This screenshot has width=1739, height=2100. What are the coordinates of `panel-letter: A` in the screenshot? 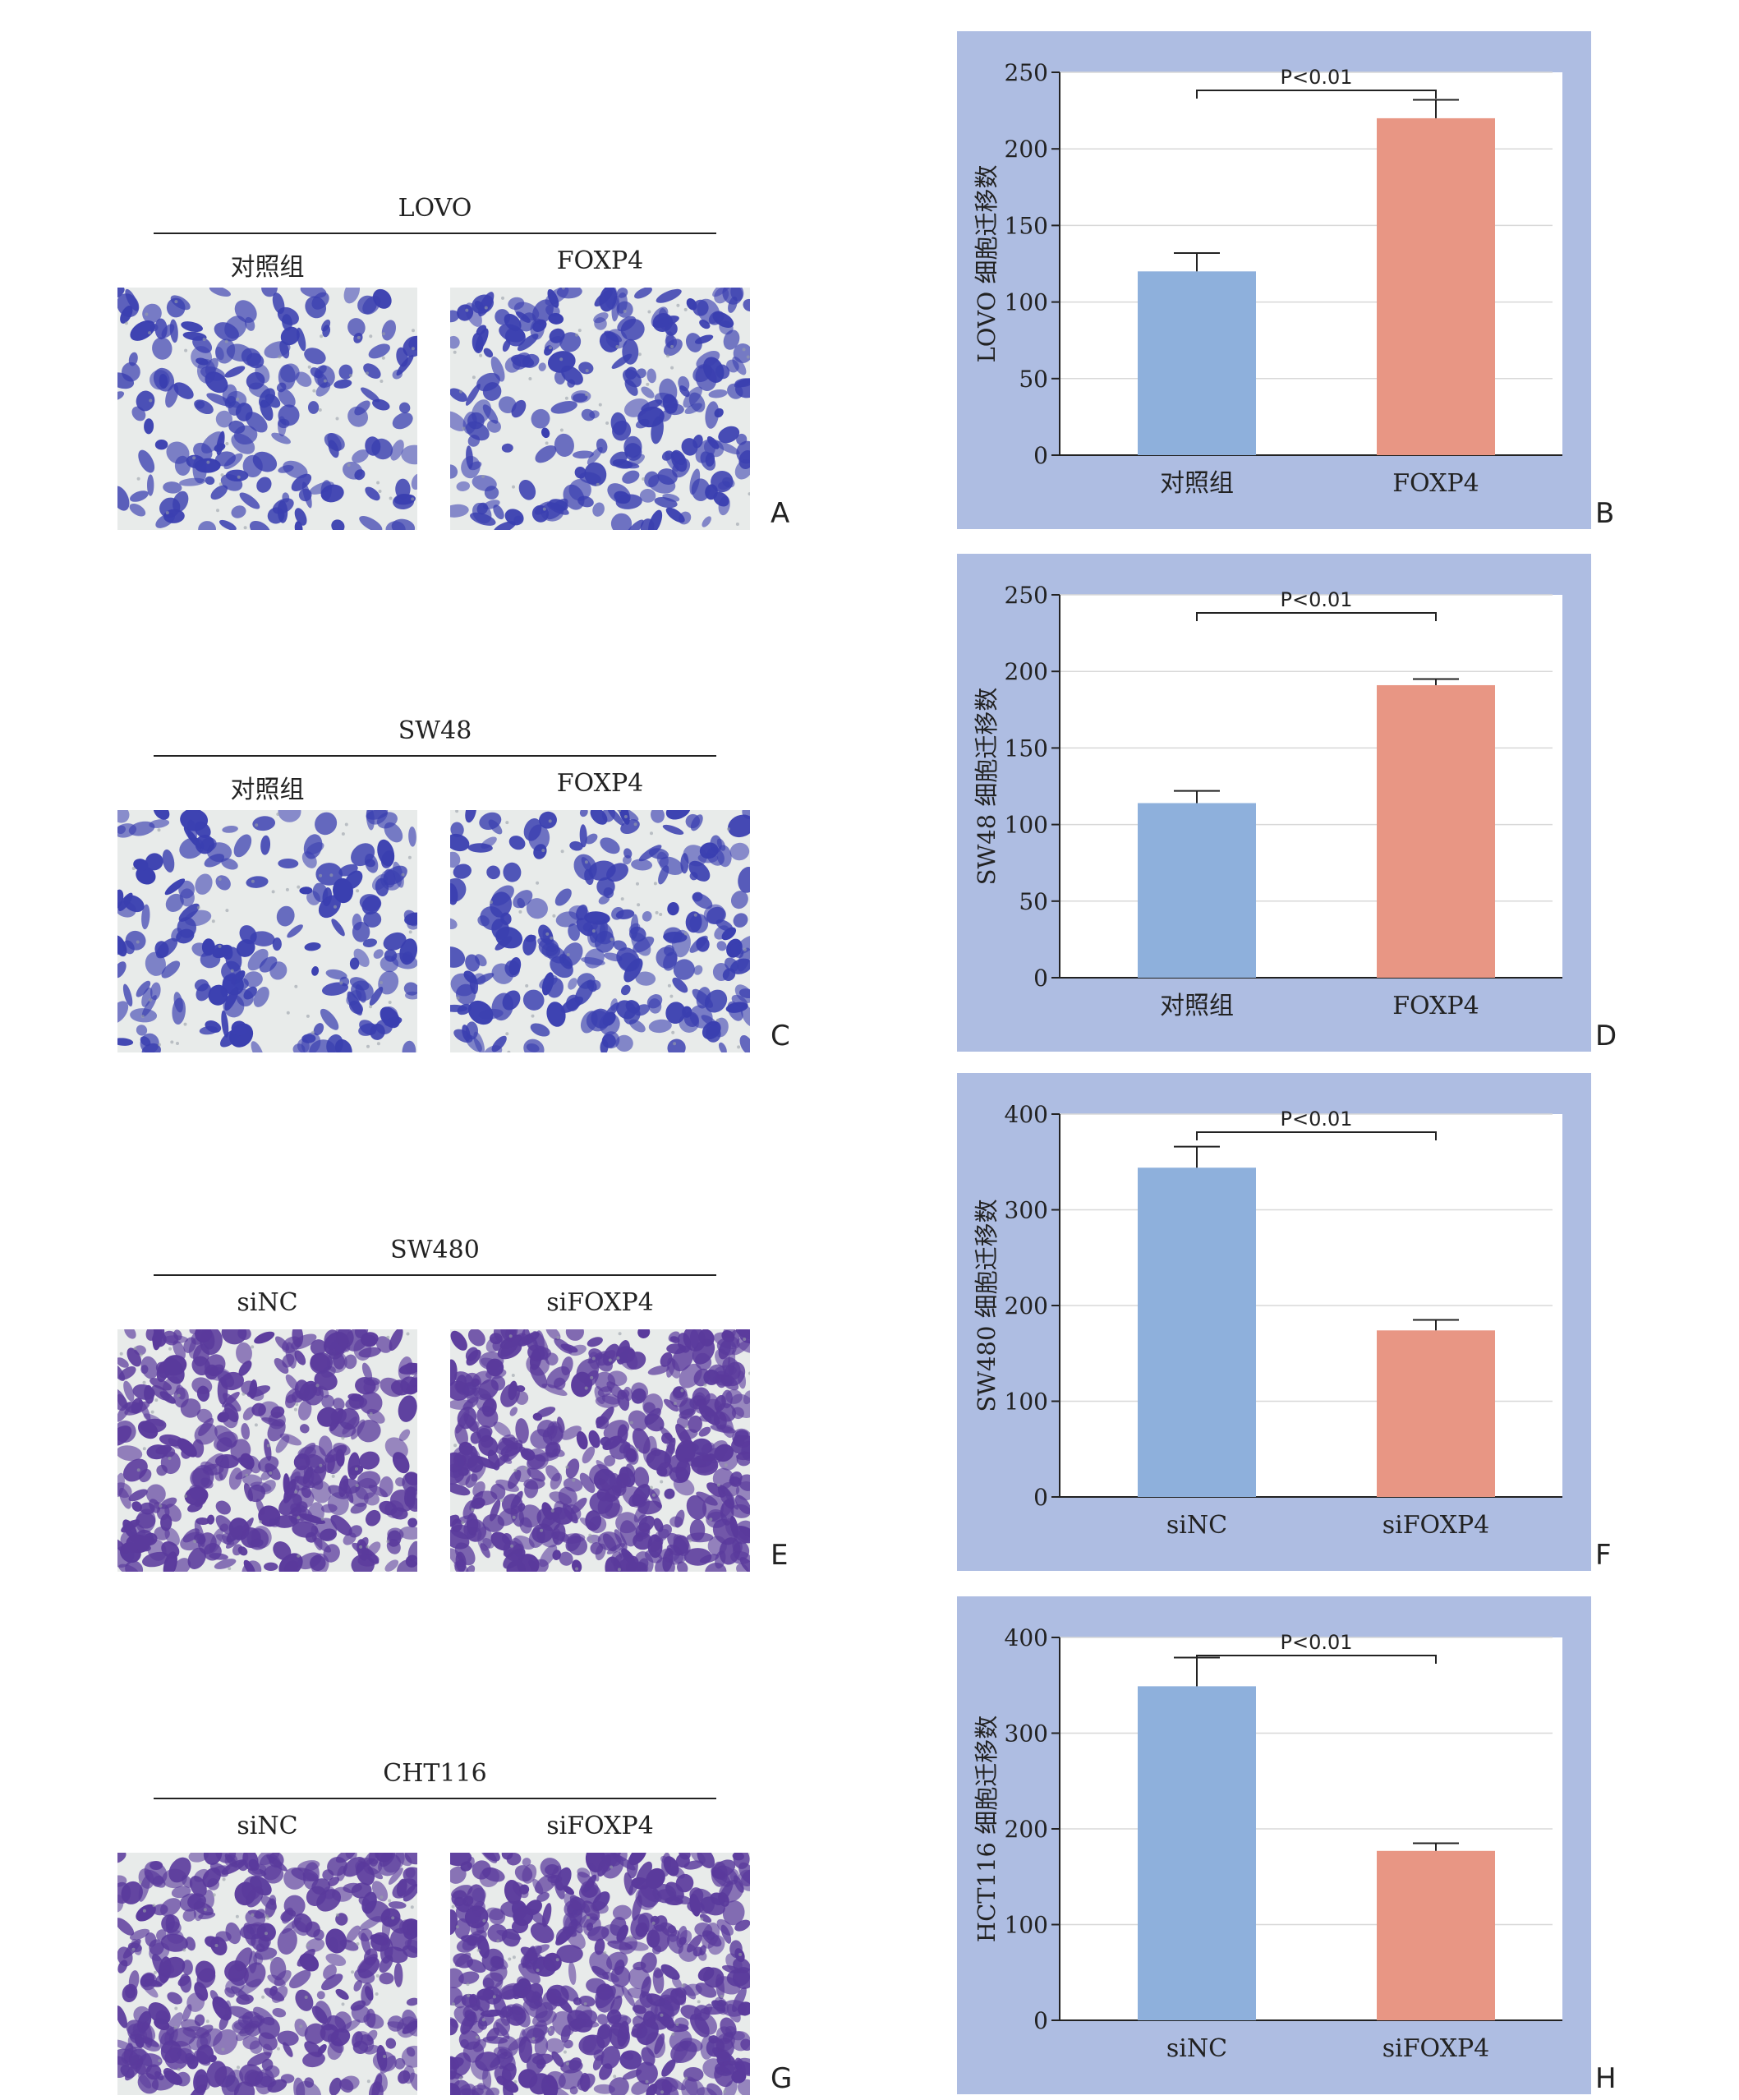 It's located at (780, 513).